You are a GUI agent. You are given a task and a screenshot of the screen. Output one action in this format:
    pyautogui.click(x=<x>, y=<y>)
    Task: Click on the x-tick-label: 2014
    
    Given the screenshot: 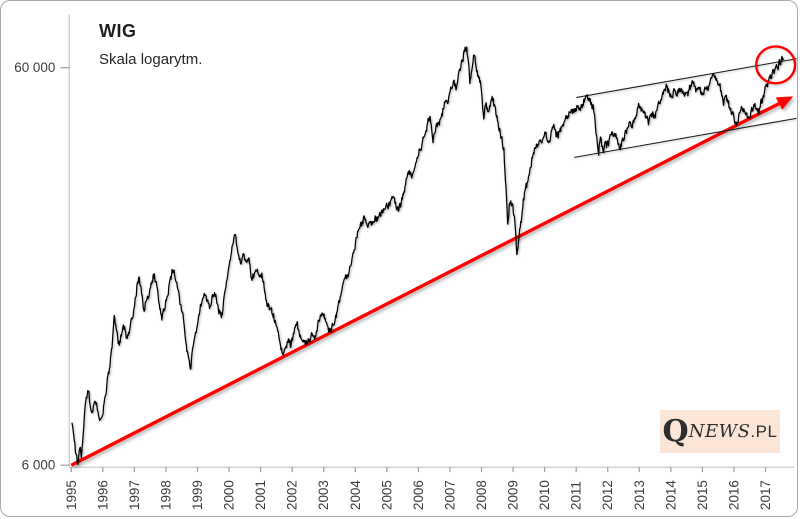 What is the action you would take?
    pyautogui.click(x=670, y=495)
    